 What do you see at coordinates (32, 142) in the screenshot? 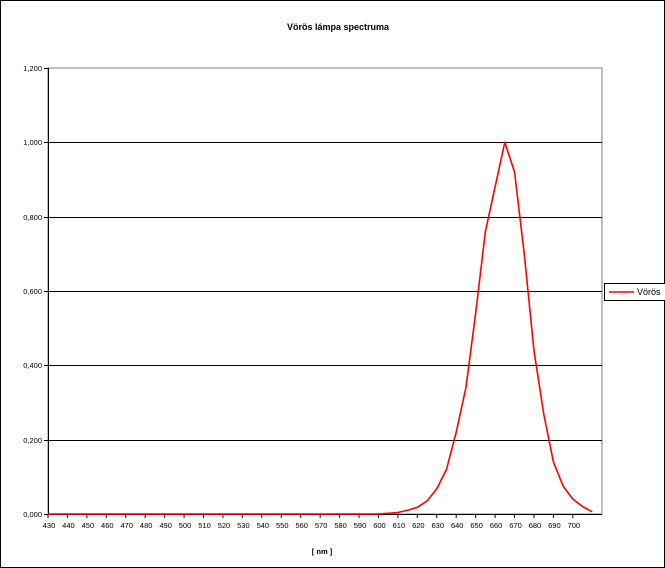
I see `y-tick-label: 1,000` at bounding box center [32, 142].